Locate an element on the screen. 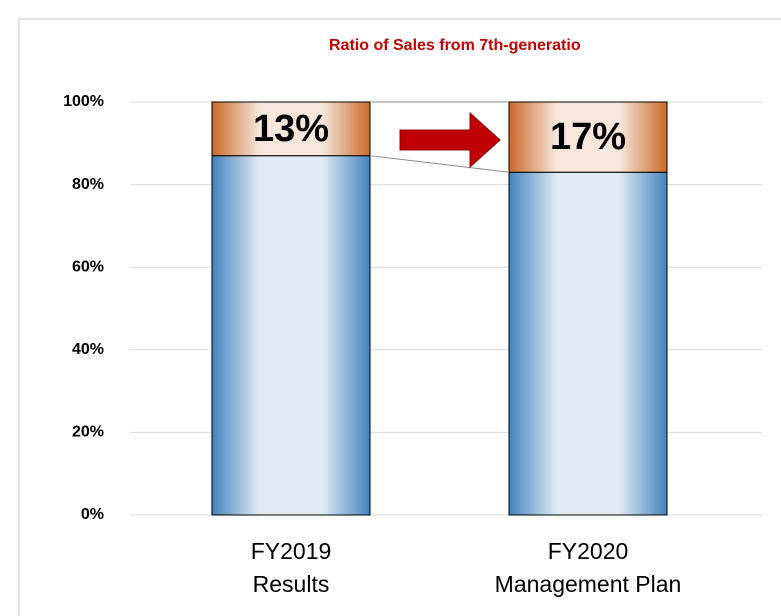  y-tick-label: 100% is located at coordinates (83, 101).